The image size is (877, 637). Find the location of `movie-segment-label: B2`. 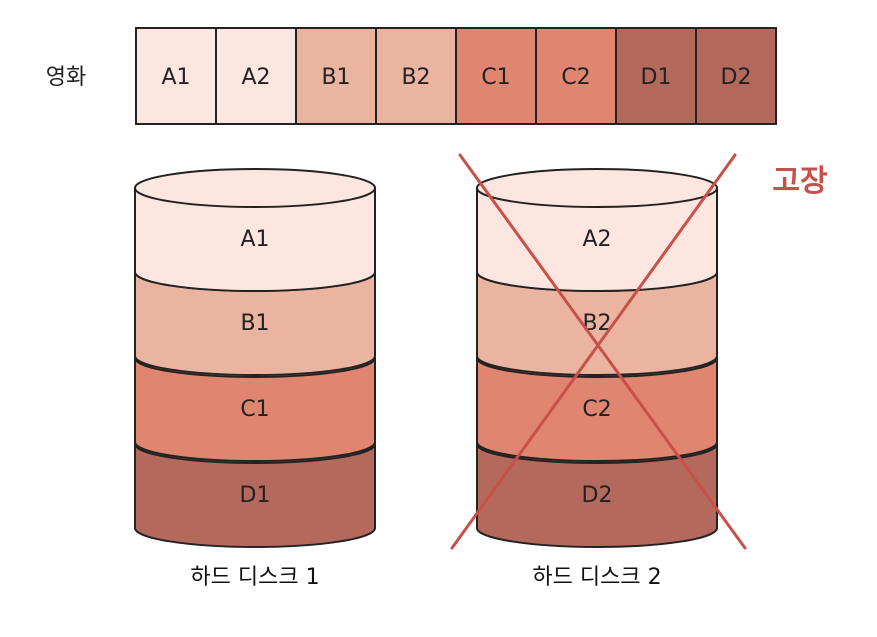

movie-segment-label: B2 is located at coordinates (415, 77).